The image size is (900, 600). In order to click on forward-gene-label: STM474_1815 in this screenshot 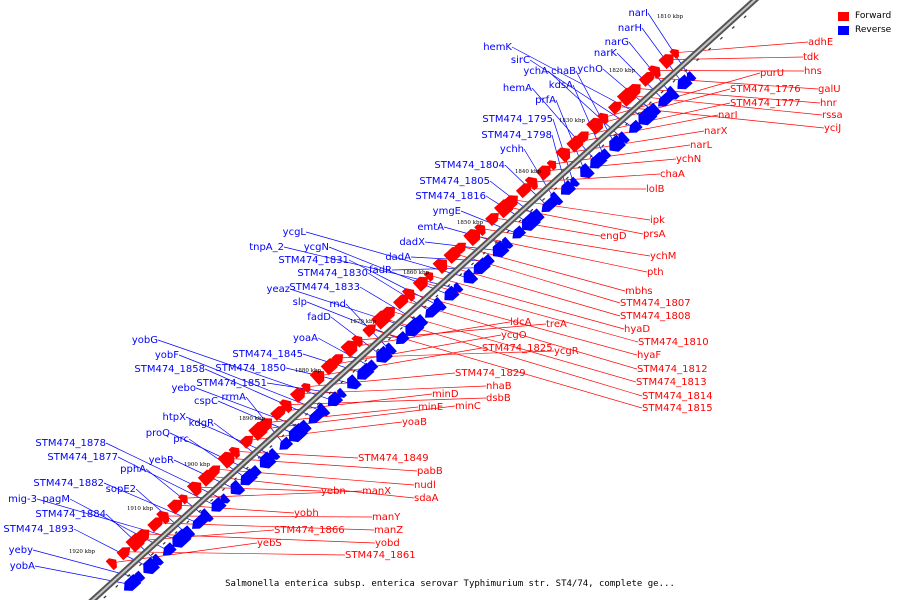, I will do `click(677, 408)`.